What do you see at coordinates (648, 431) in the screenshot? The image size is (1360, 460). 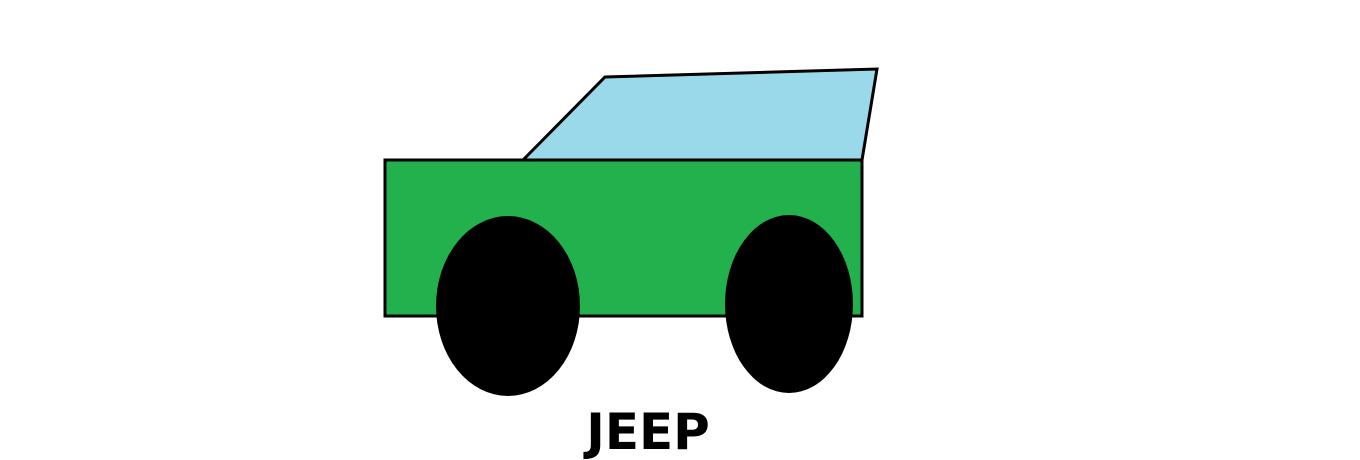 I see `jeep-caption: JEEP` at bounding box center [648, 431].